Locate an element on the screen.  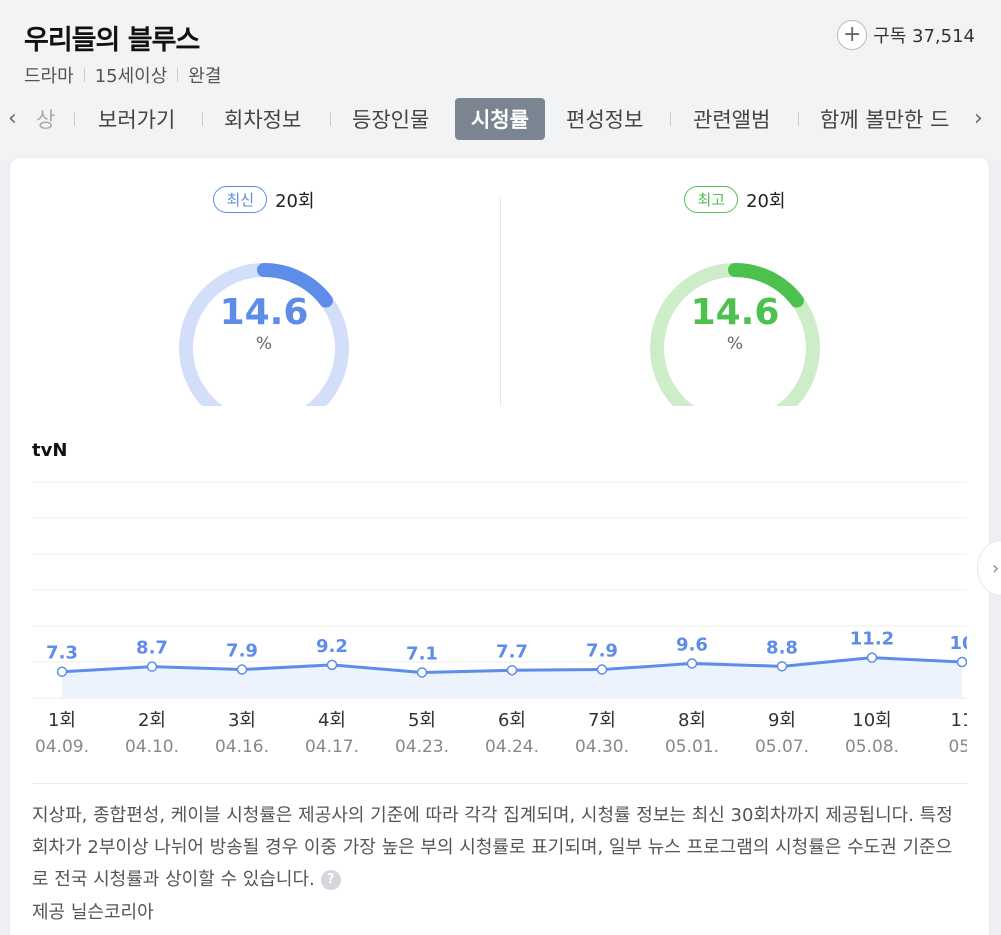
latest-rating-header: 최신 20회 is located at coordinates (264, 199).